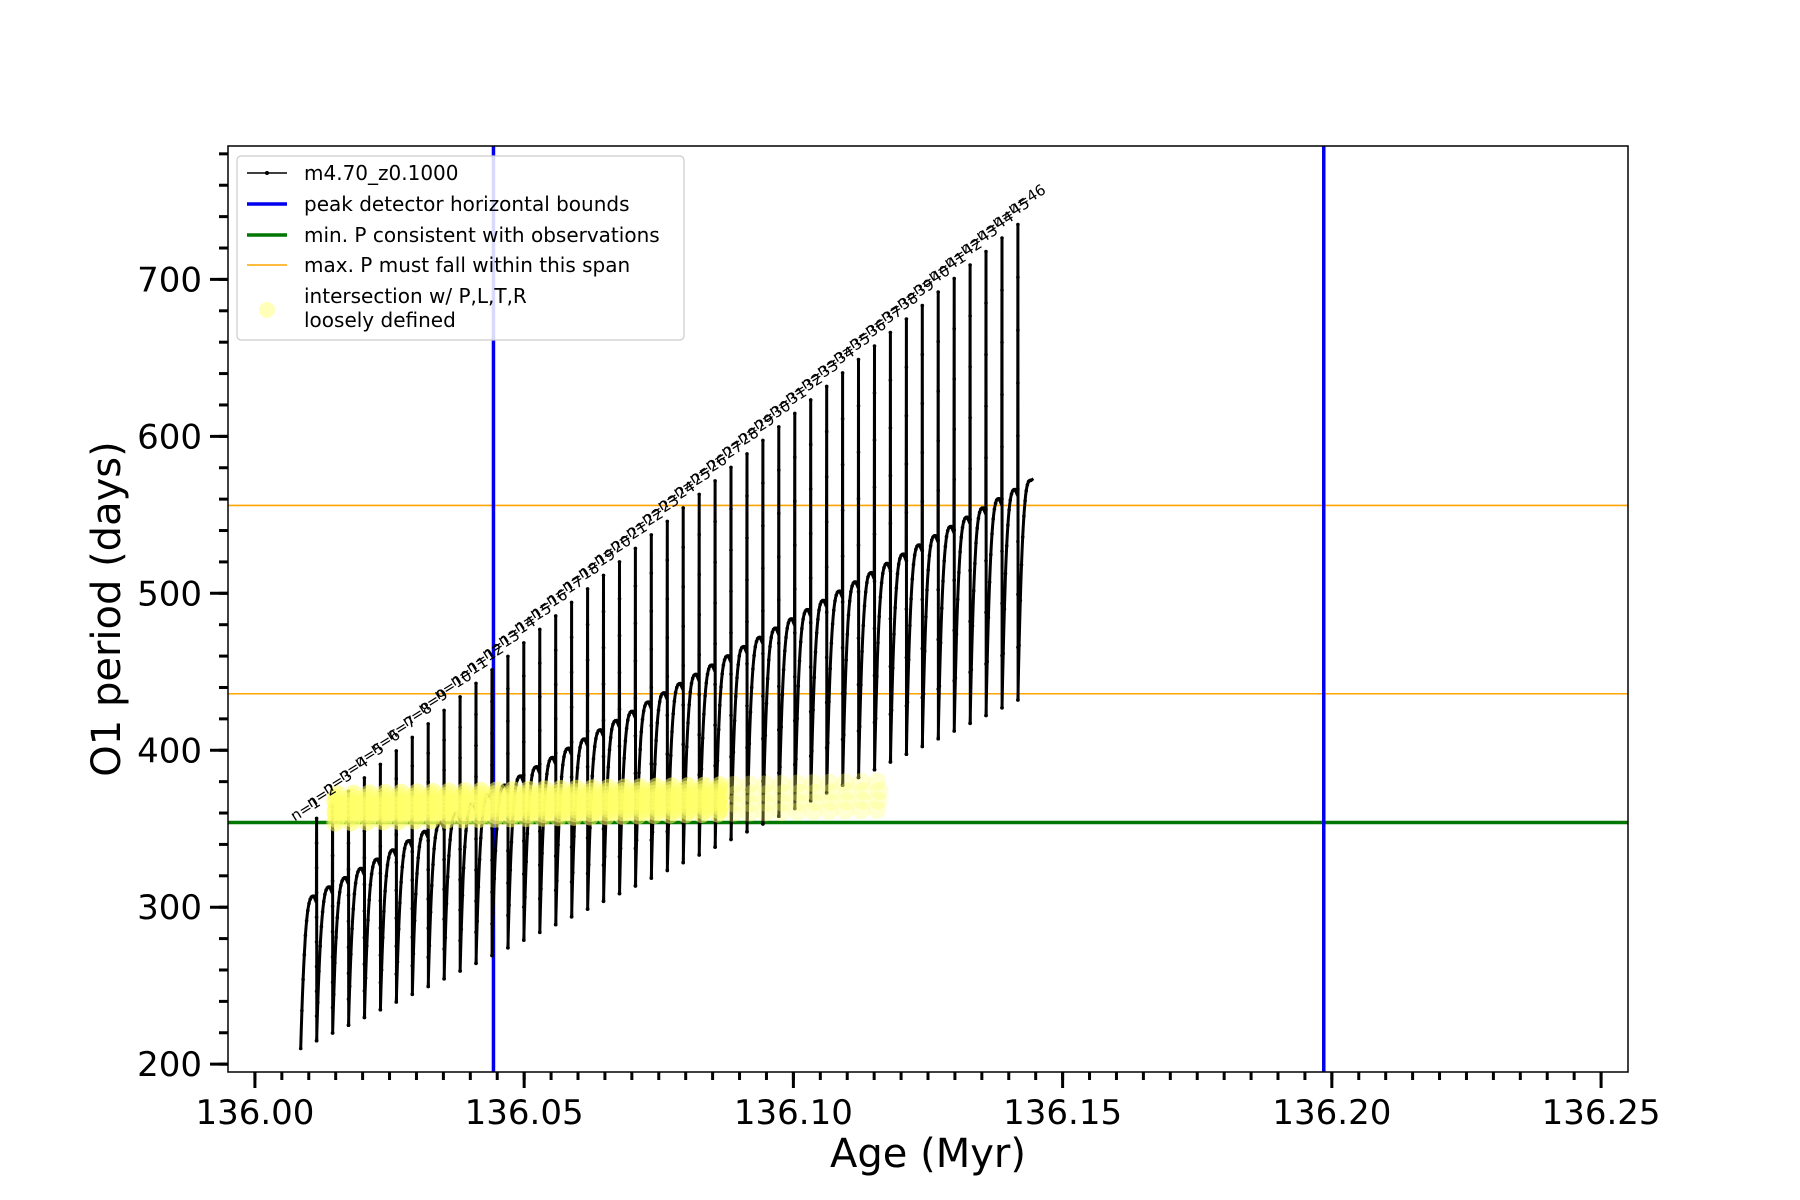 Image resolution: width=1800 pixels, height=1200 pixels. I want to click on legend-swatch-intersection, so click(267, 310).